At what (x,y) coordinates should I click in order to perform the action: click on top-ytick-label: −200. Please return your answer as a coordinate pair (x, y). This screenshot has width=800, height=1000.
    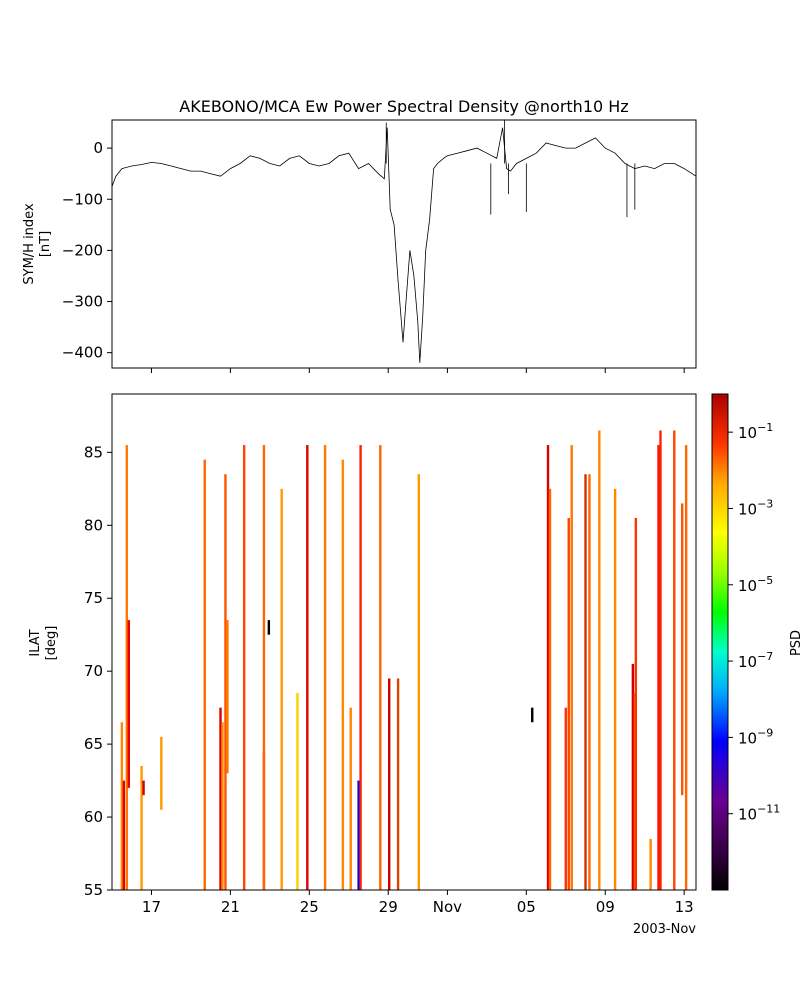
    Looking at the image, I should click on (82, 250).